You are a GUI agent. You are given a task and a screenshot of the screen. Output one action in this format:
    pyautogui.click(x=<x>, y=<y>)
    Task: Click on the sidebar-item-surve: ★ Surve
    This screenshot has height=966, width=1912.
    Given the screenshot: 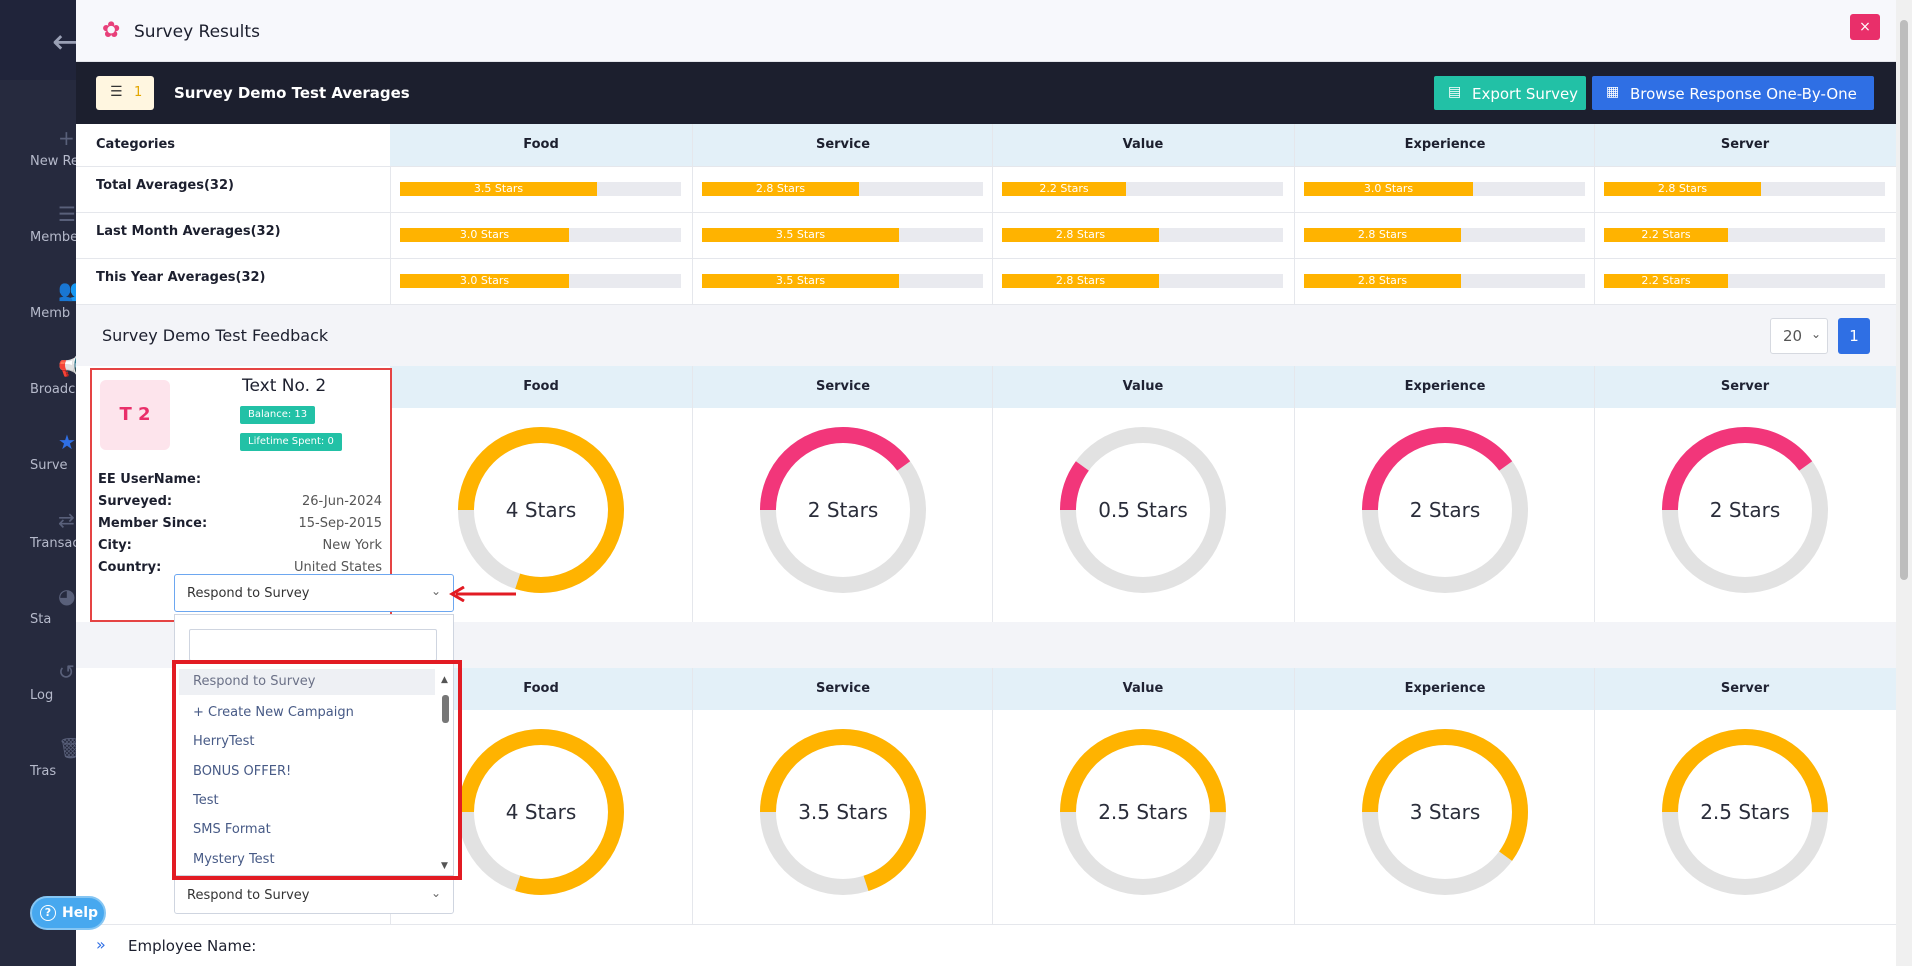 What is the action you would take?
    pyautogui.click(x=38, y=459)
    